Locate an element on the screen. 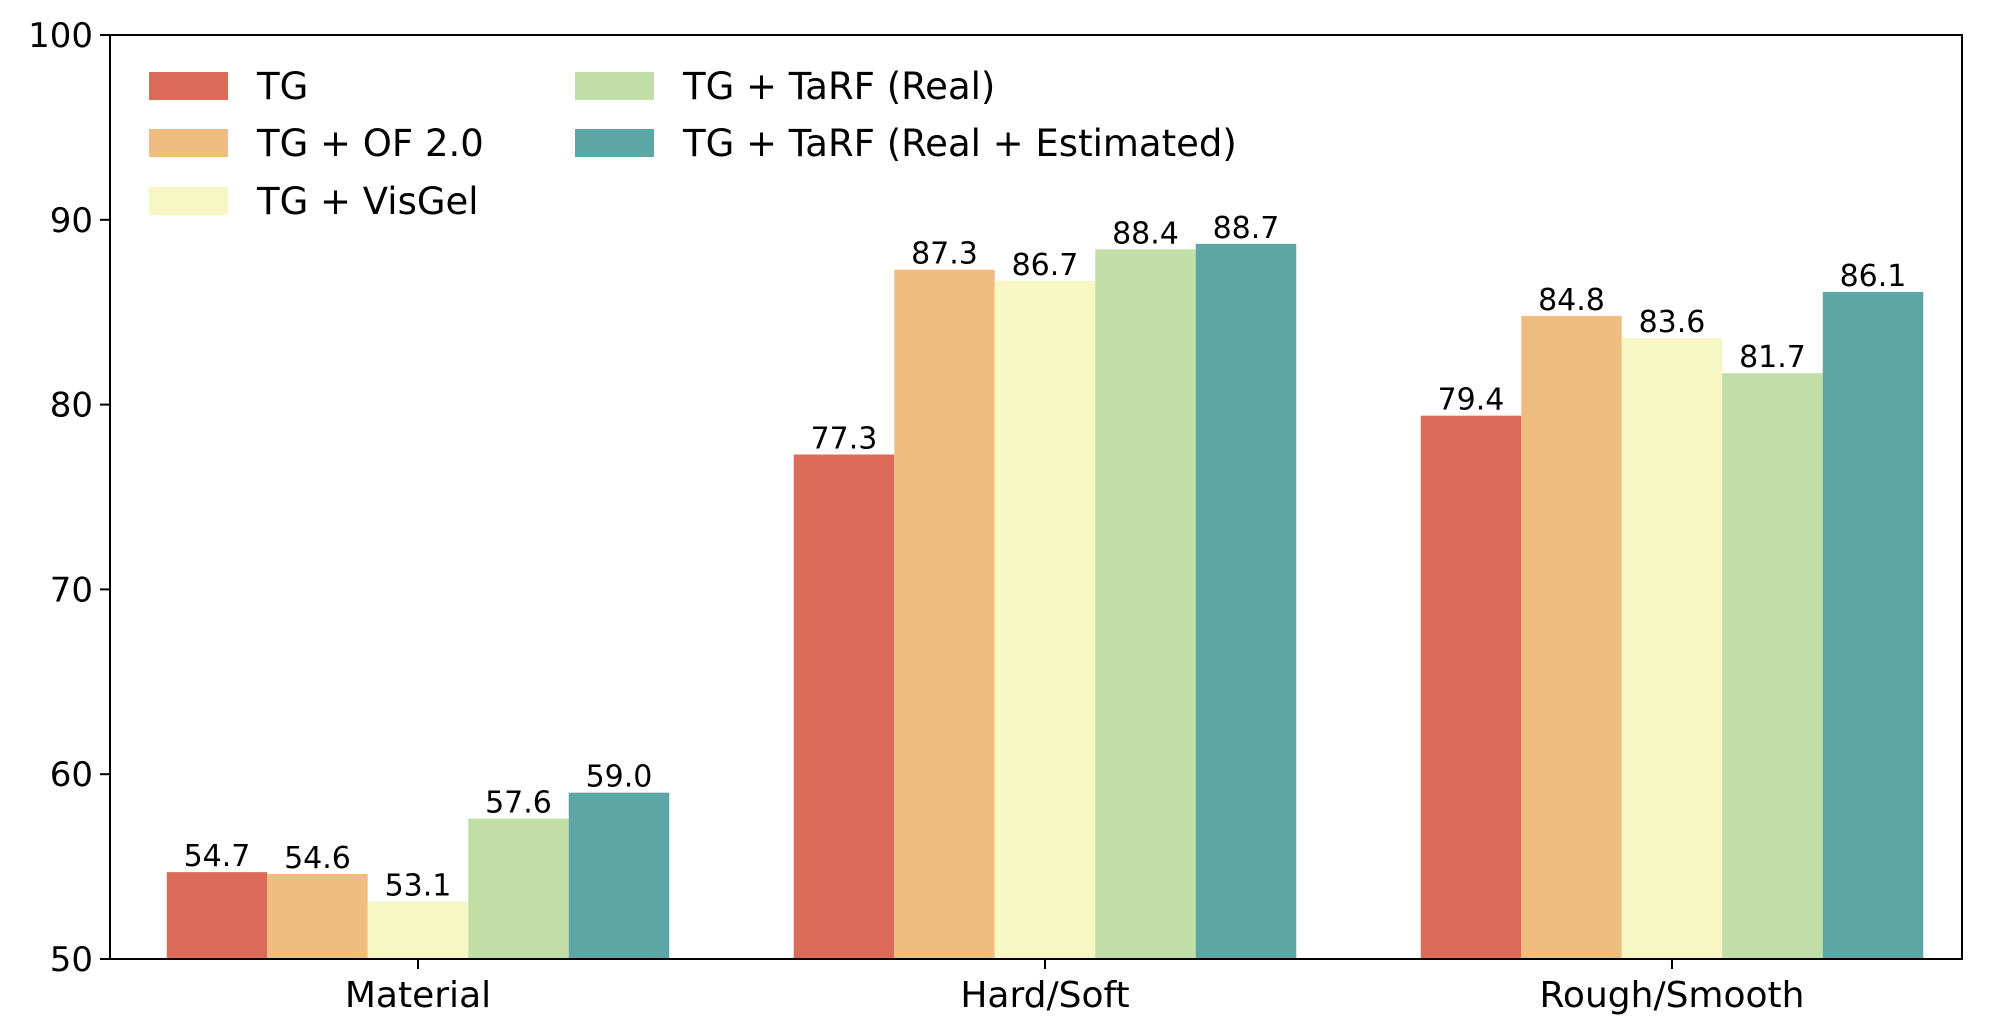 This screenshot has height=1036, width=1993. x-axis: Material Hard/Soft Rough/Smooth is located at coordinates (1075, 987).